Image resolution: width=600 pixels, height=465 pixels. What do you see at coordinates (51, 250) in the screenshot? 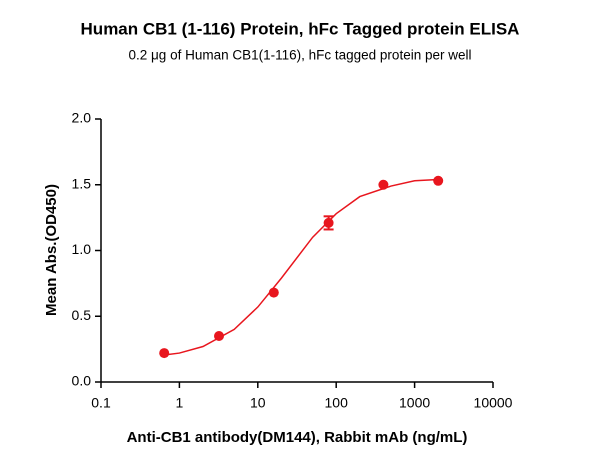
I see `y-axis-label: Mean Abs.(OD450)` at bounding box center [51, 250].